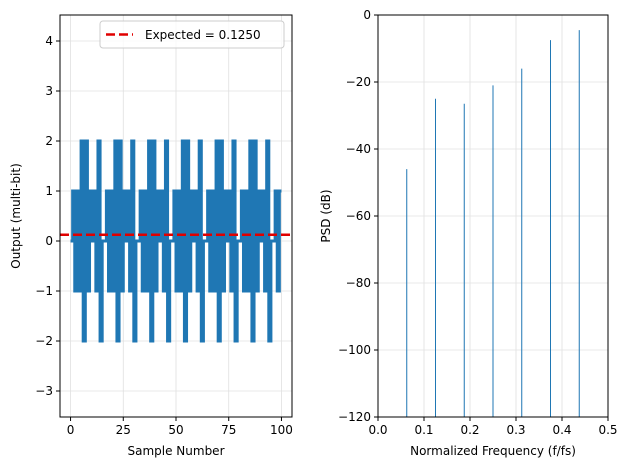 The width and height of the screenshot is (629, 470). Describe the element at coordinates (515, 430) in the screenshot. I see `x-tick-label: 0.3` at that location.